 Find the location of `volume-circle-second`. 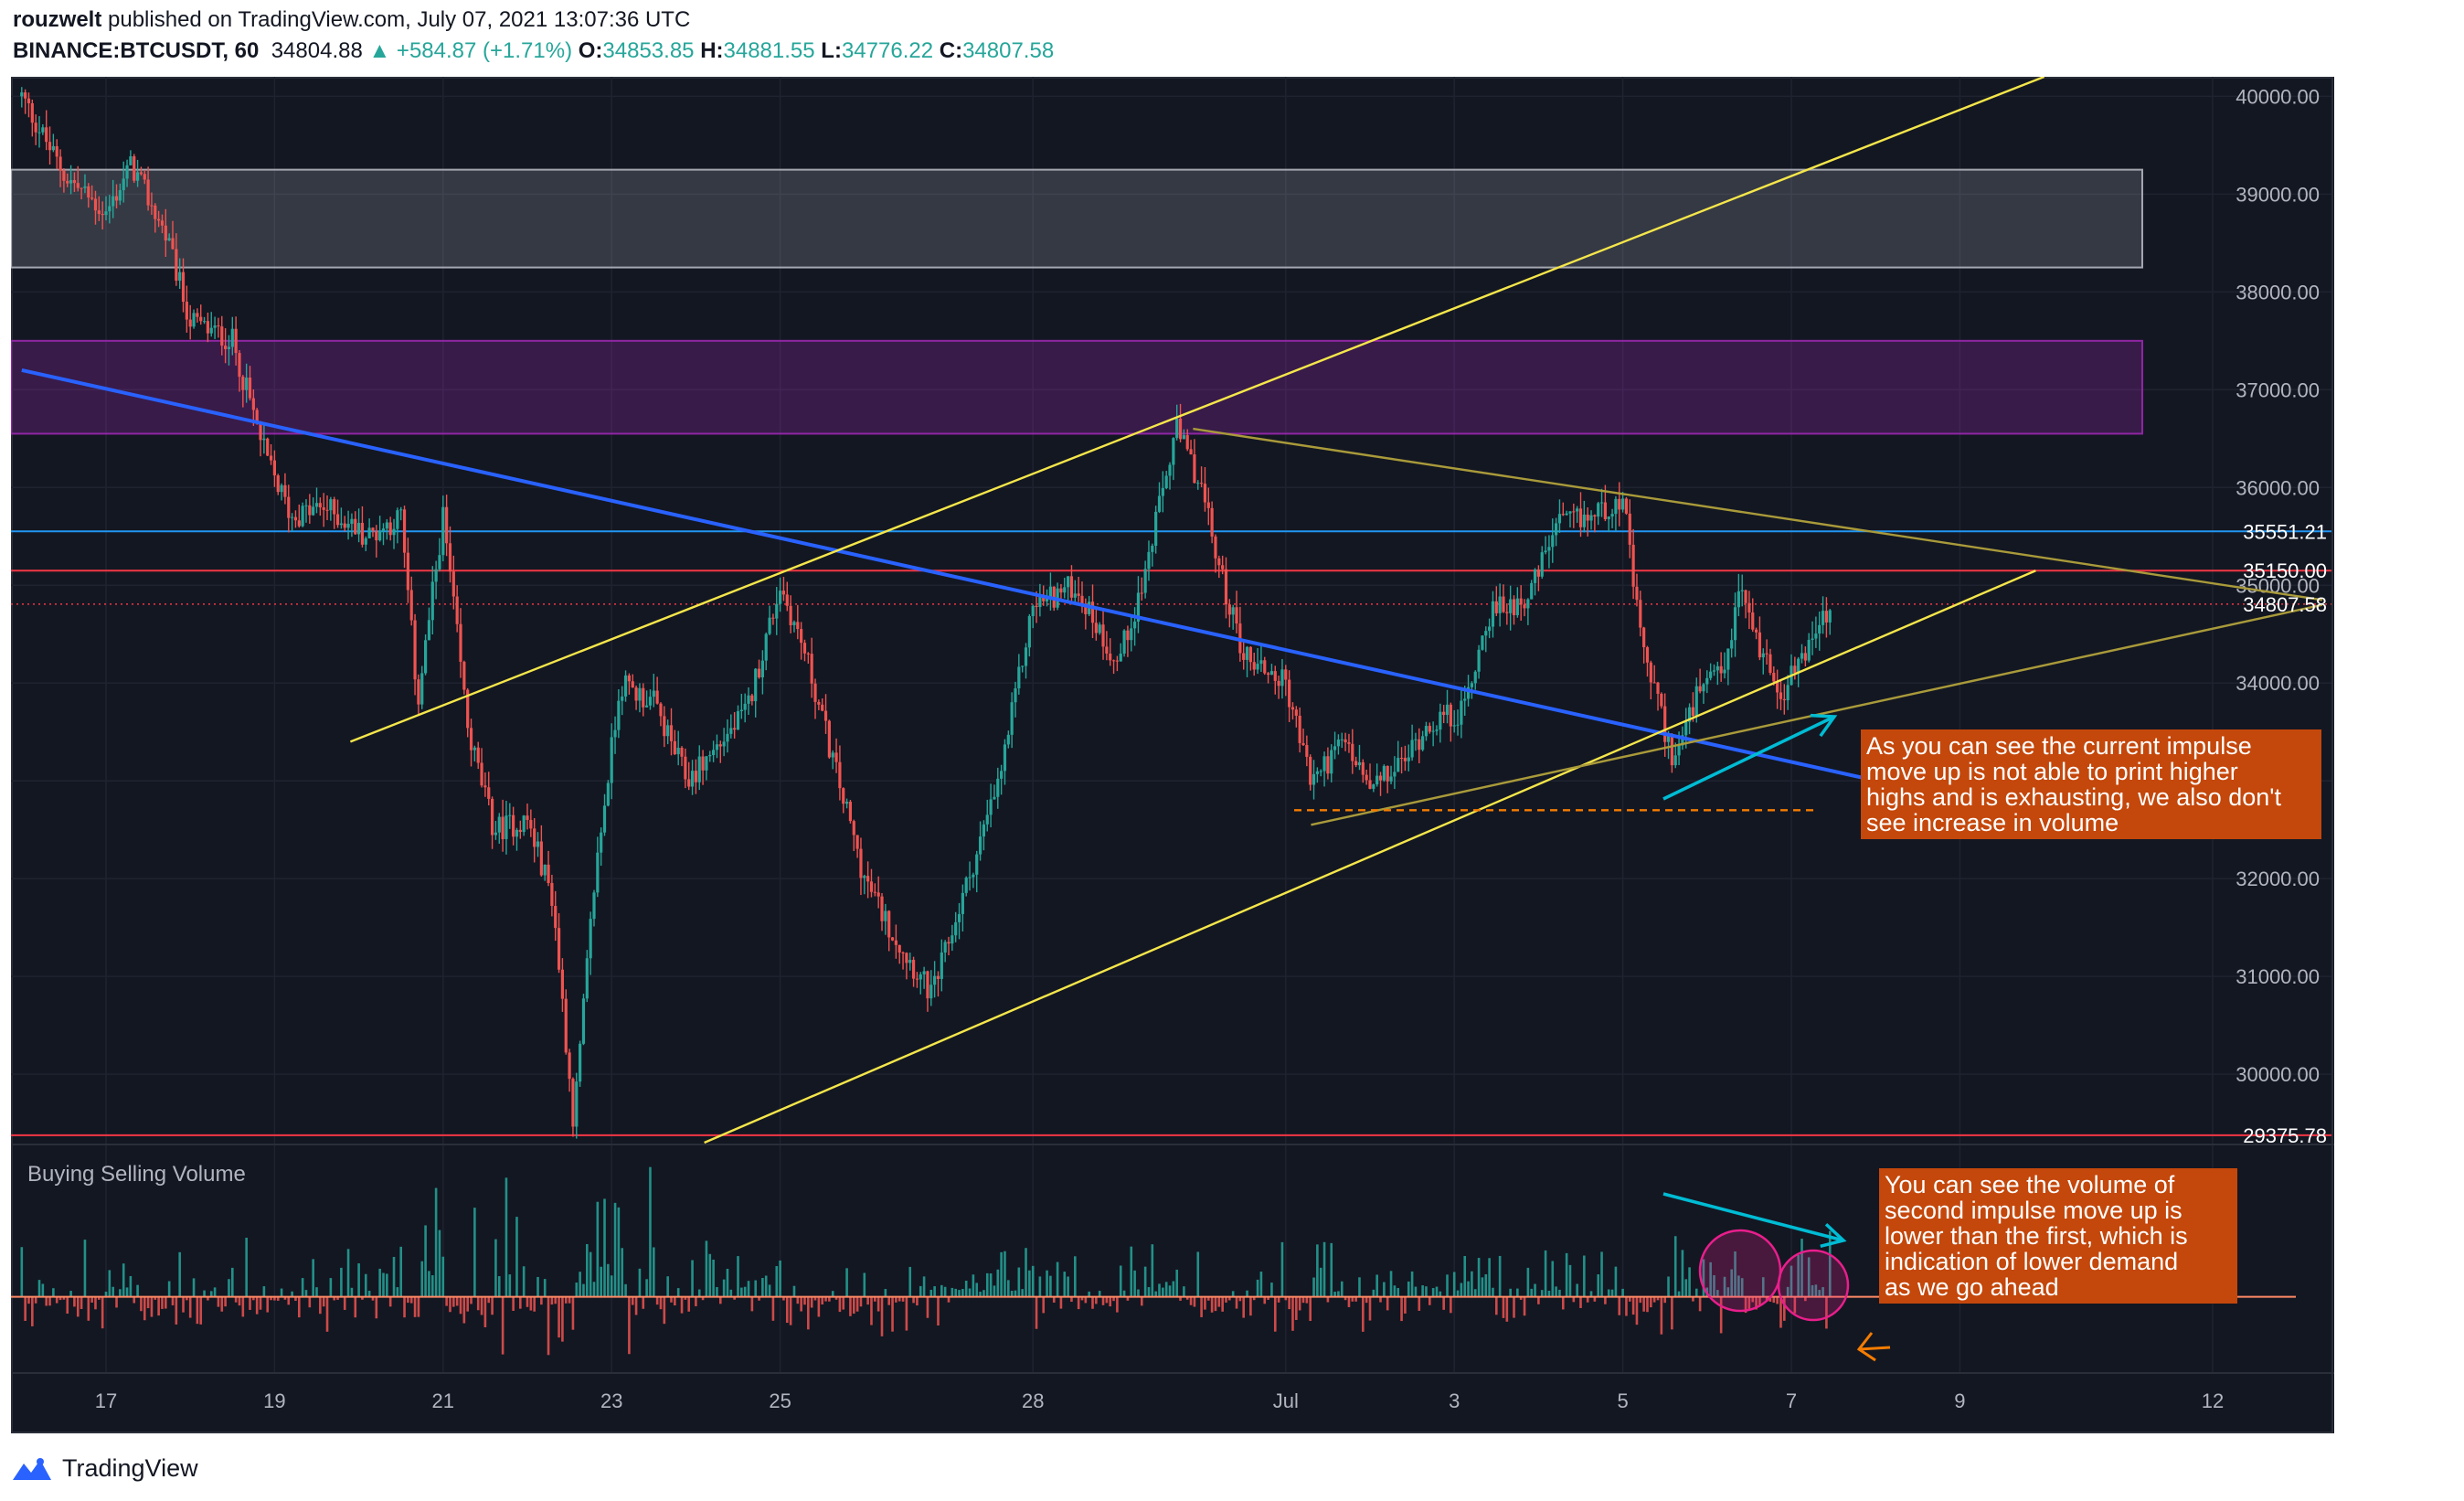

volume-circle-second is located at coordinates (1813, 1285).